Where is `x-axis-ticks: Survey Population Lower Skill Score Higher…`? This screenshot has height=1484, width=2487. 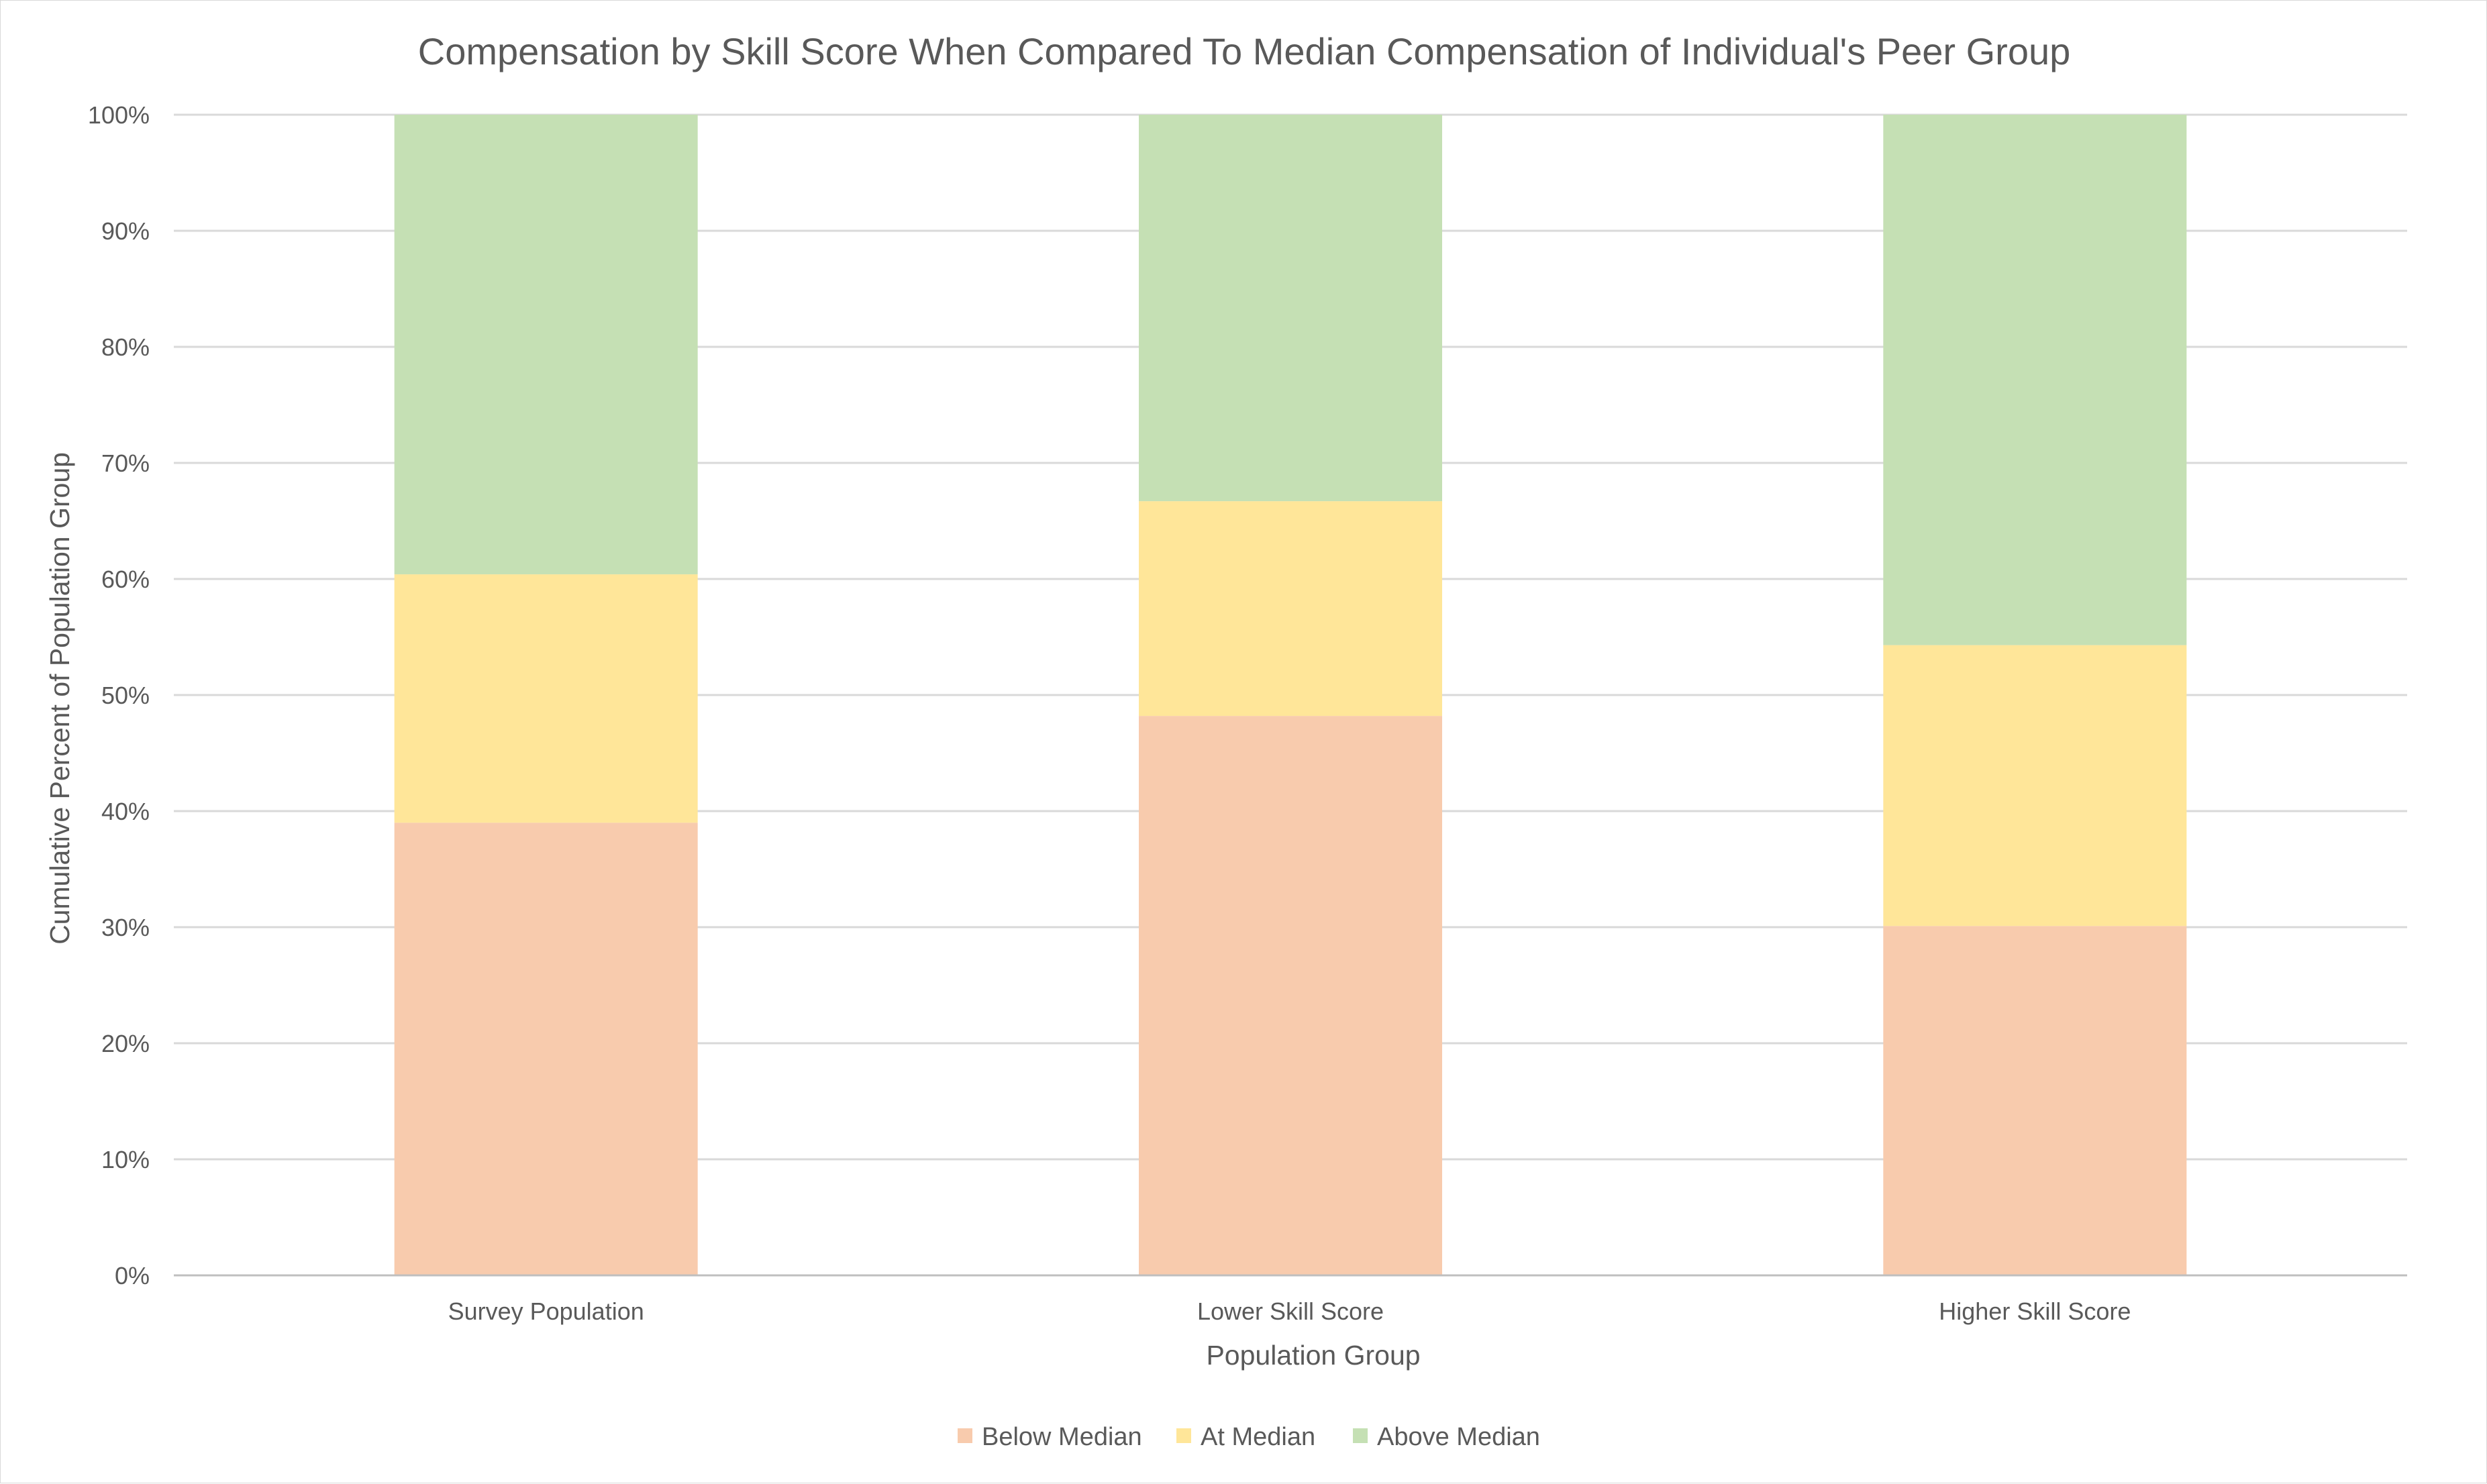
x-axis-ticks: Survey Population Lower Skill Score Higher… is located at coordinates (1289, 1311).